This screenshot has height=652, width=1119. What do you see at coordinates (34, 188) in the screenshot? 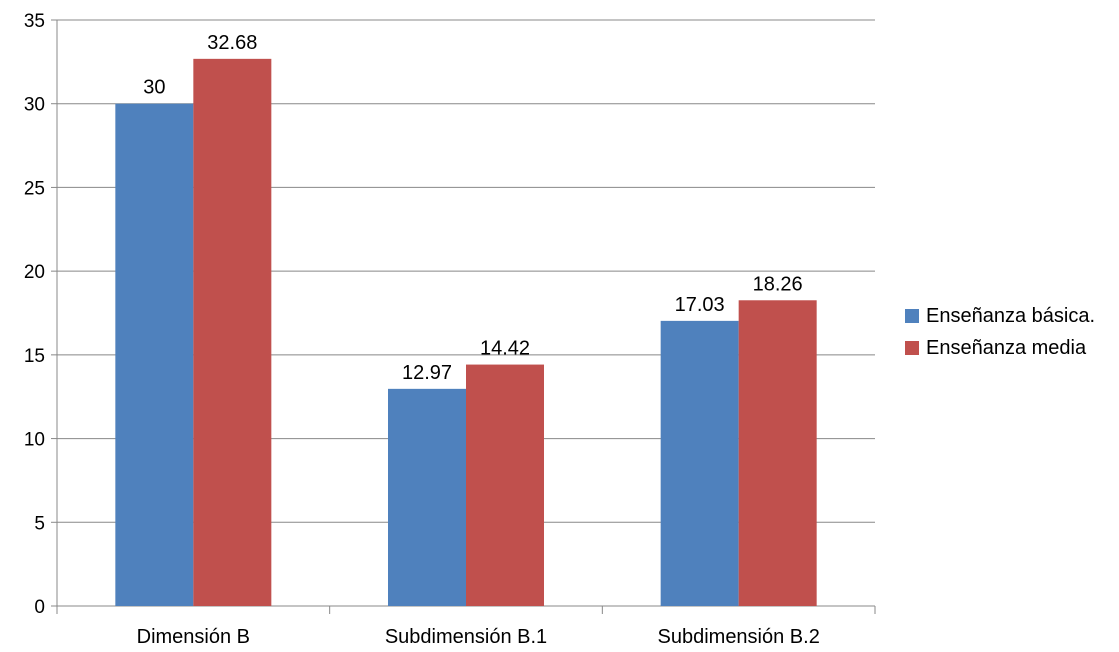
I see `y-tick-label: 25` at bounding box center [34, 188].